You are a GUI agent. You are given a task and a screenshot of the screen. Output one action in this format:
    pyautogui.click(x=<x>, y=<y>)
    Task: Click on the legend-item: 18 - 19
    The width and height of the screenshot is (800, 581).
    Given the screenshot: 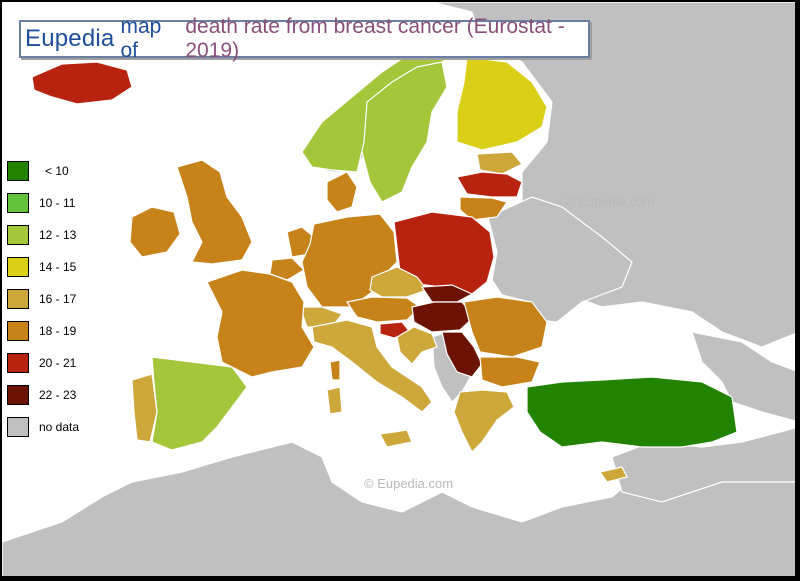 What is the action you would take?
    pyautogui.click(x=41, y=331)
    